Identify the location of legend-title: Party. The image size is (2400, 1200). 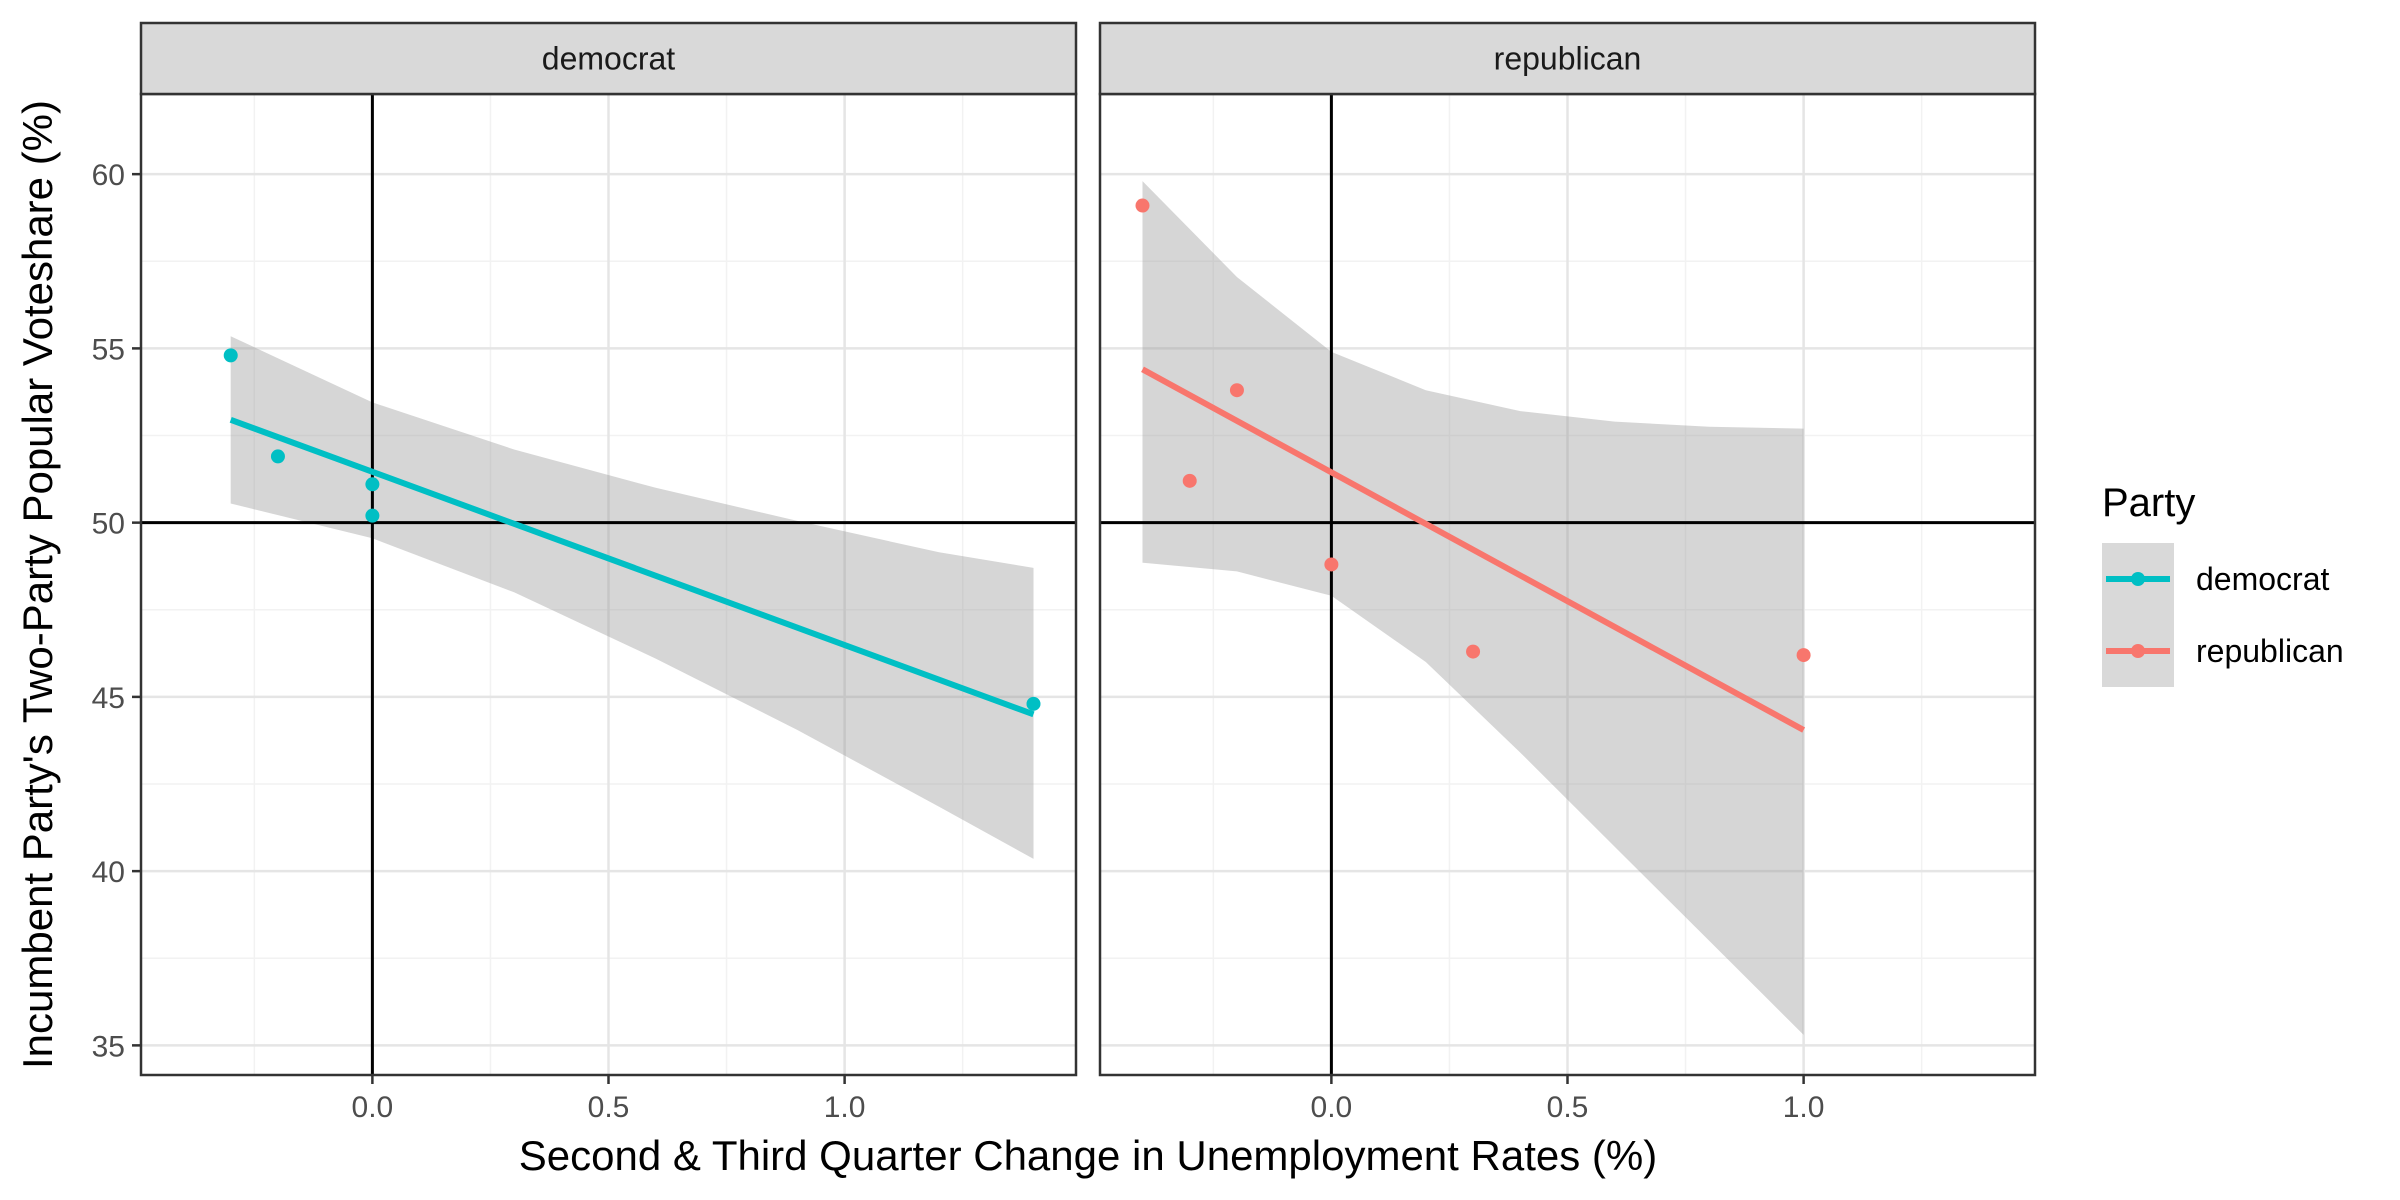
(2148, 503).